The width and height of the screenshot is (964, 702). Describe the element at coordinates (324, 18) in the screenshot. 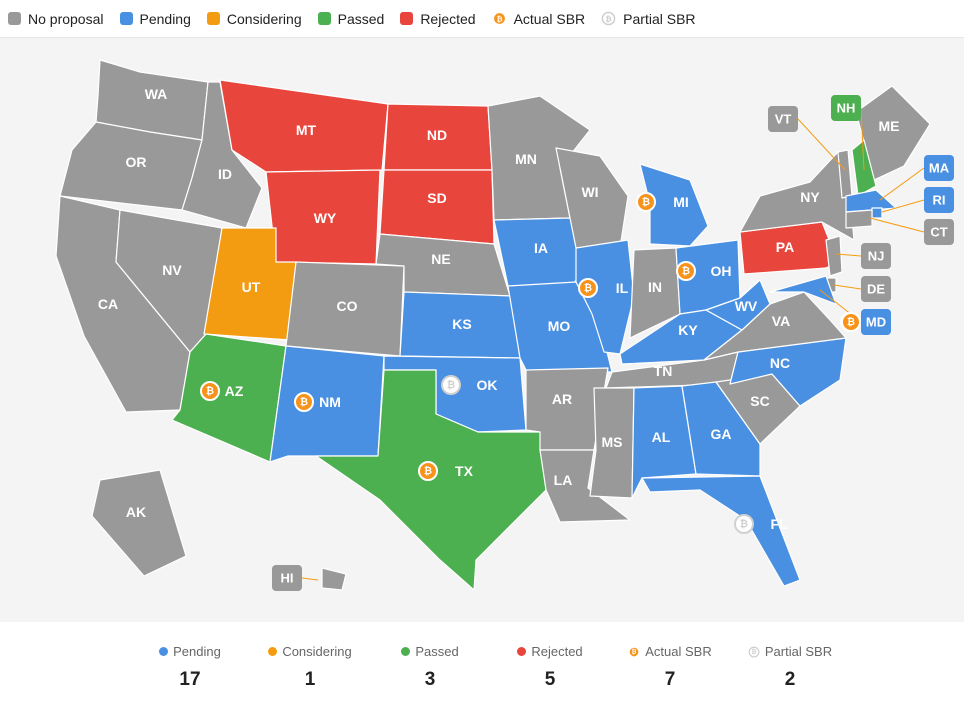

I see `legend-swatch-passed` at that location.